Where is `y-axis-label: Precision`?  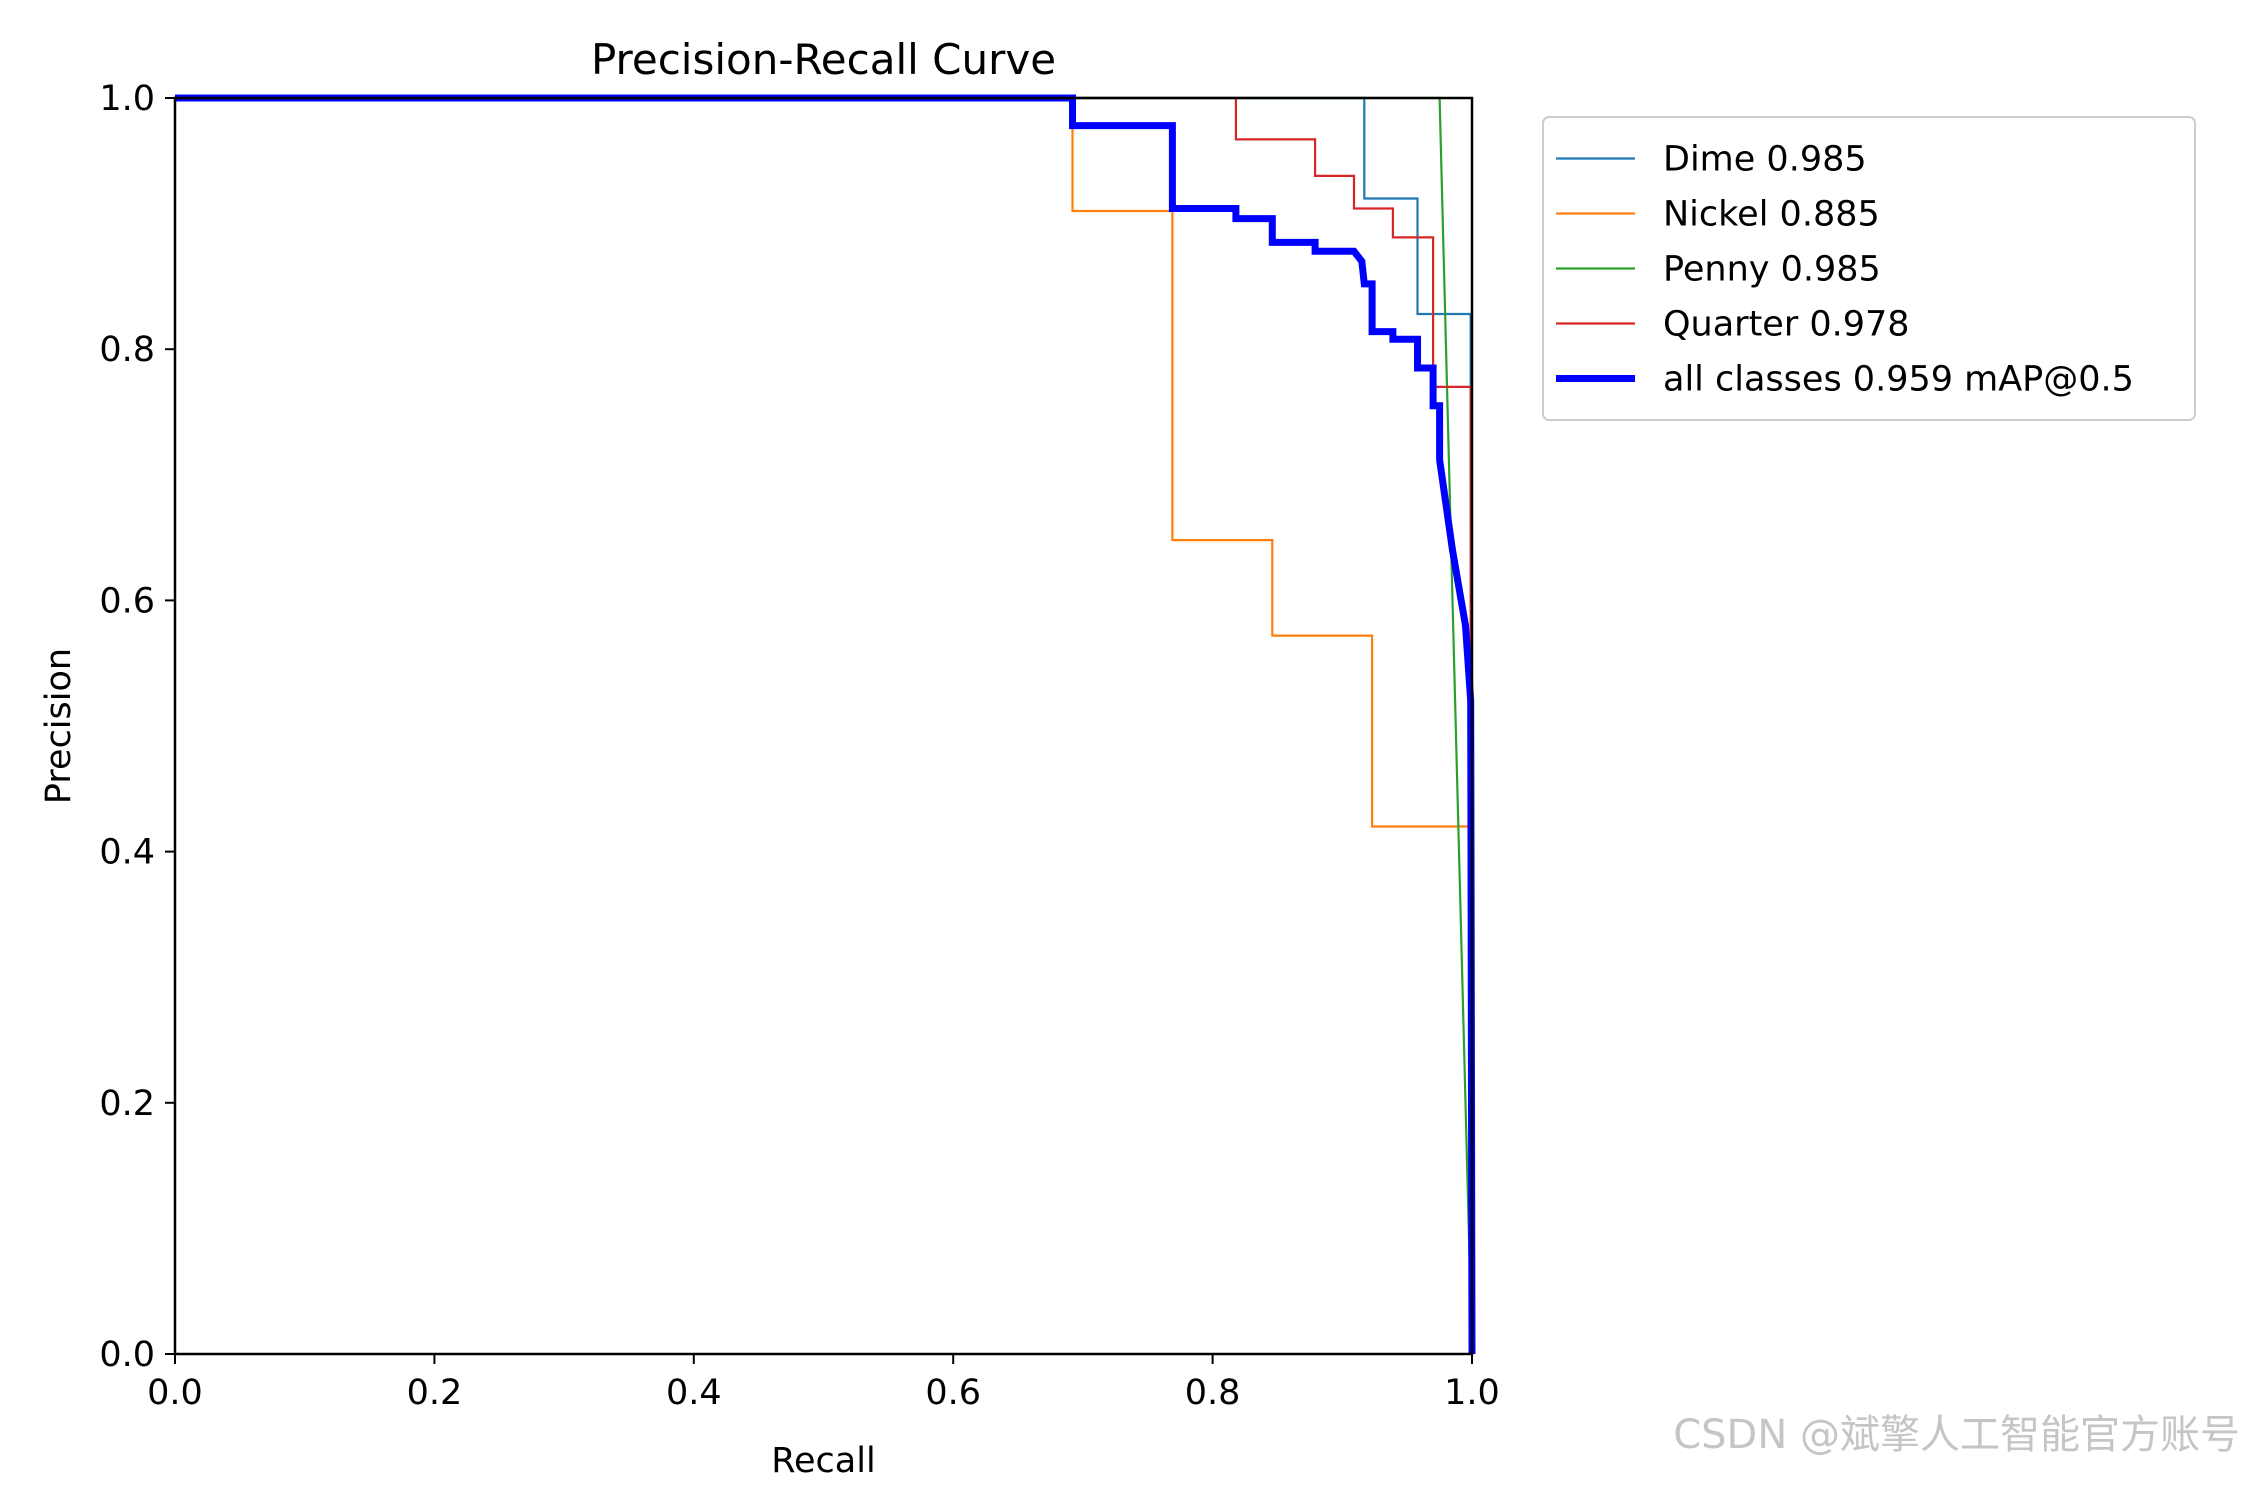
y-axis-label: Precision is located at coordinates (59, 726).